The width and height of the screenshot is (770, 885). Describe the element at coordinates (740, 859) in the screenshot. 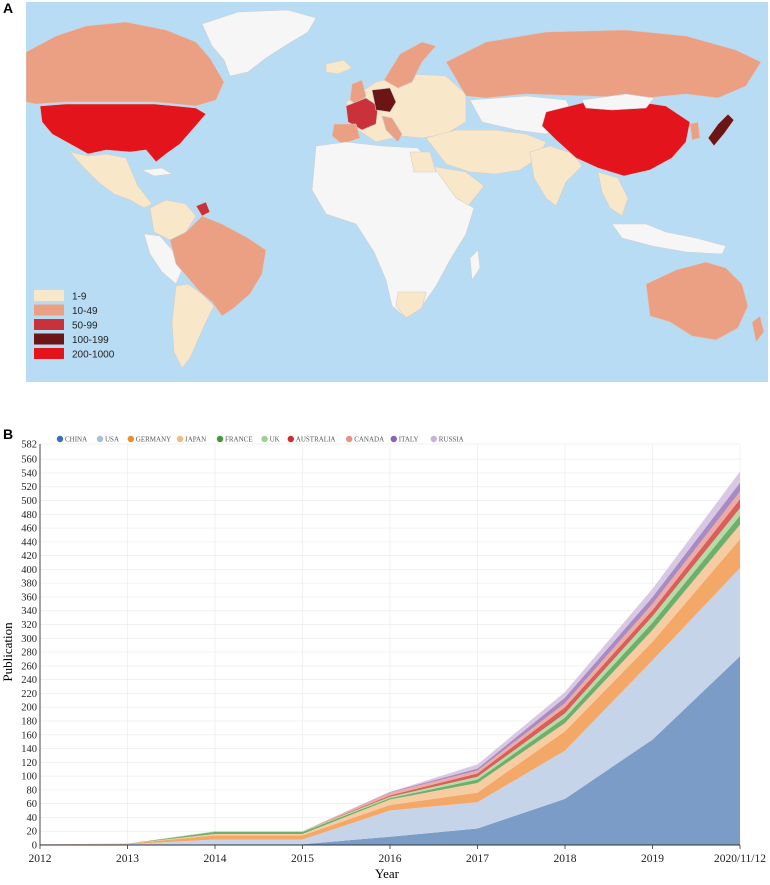

I see `x-tick-label: 2020/11/12` at that location.